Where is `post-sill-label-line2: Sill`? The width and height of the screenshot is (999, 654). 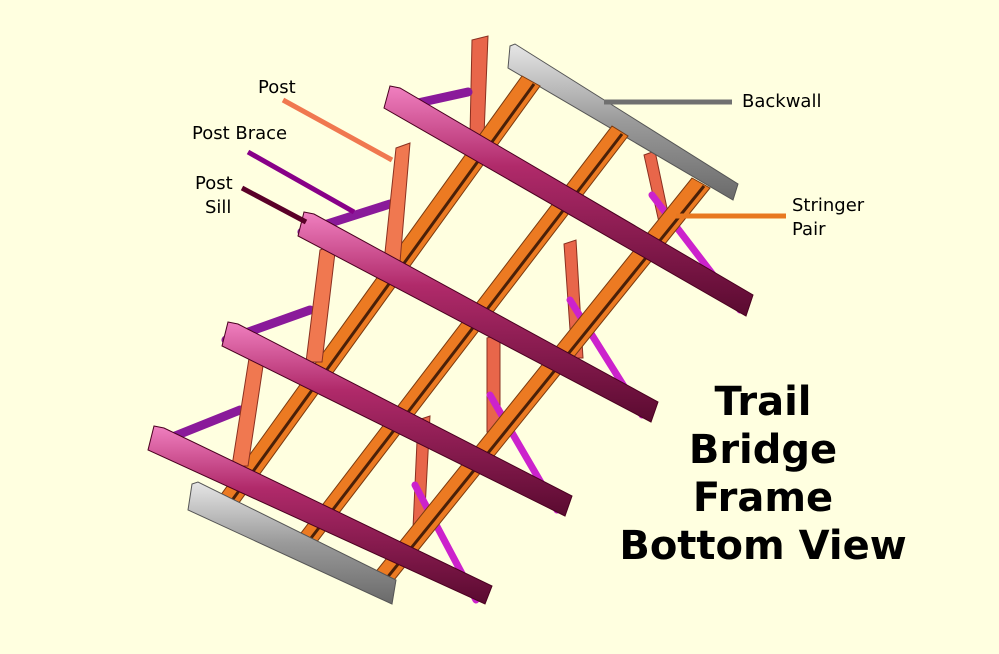 post-sill-label-line2: Sill is located at coordinates (218, 207).